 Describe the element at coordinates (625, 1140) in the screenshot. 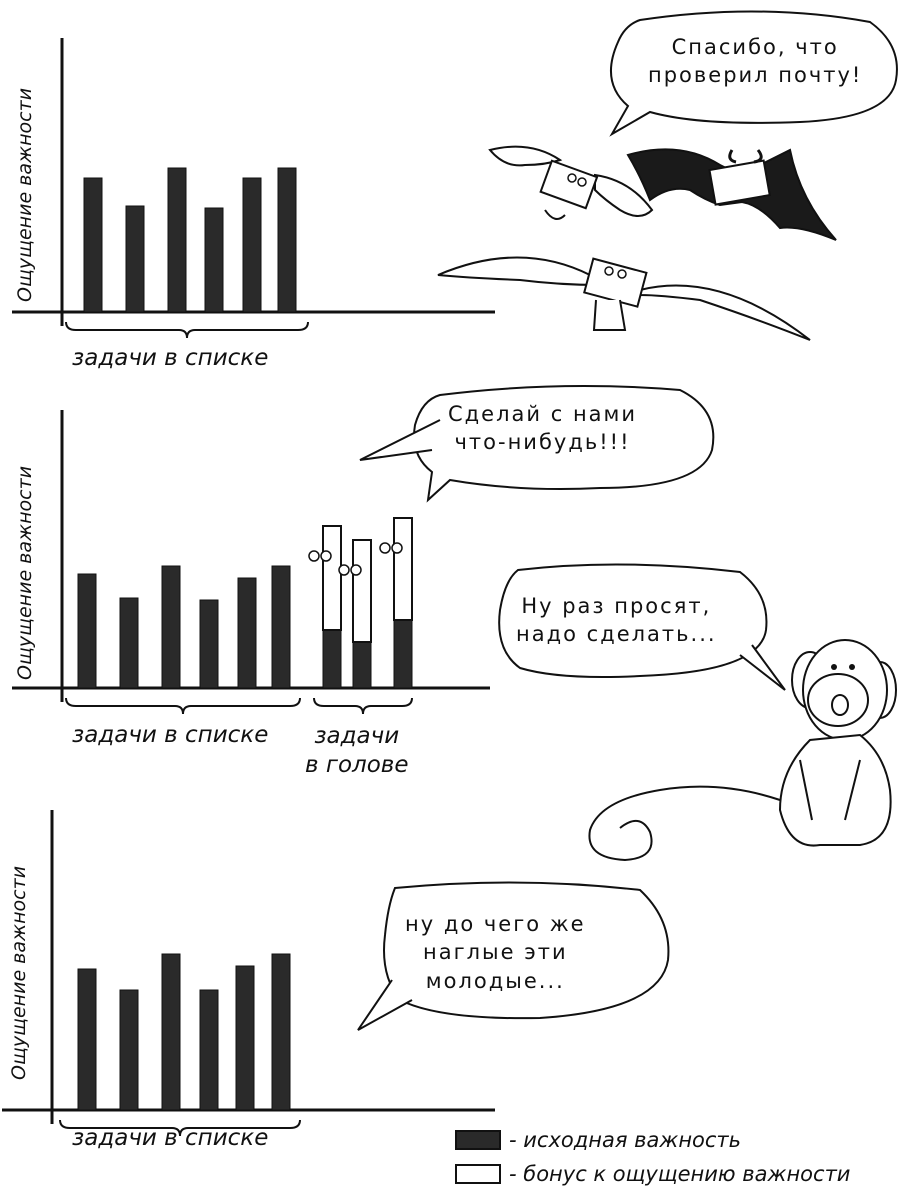

I see `legend-label-base: - исходная важность` at that location.